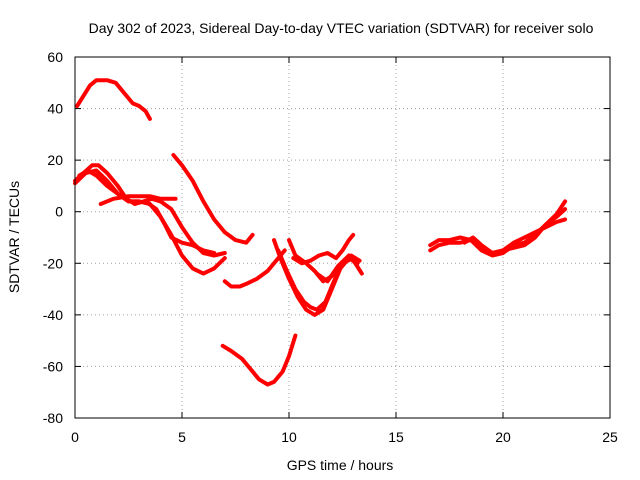 The height and width of the screenshot is (480, 640). What do you see at coordinates (53, 418) in the screenshot?
I see `y-tick-label: -80` at bounding box center [53, 418].